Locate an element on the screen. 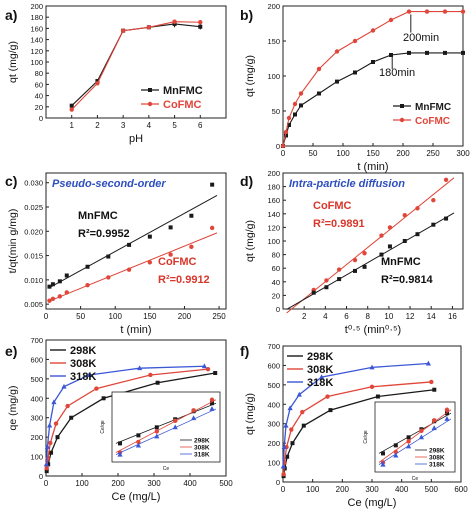 This screenshot has height=511, width=474. y-tick-label: 400 is located at coordinates (273, 404).